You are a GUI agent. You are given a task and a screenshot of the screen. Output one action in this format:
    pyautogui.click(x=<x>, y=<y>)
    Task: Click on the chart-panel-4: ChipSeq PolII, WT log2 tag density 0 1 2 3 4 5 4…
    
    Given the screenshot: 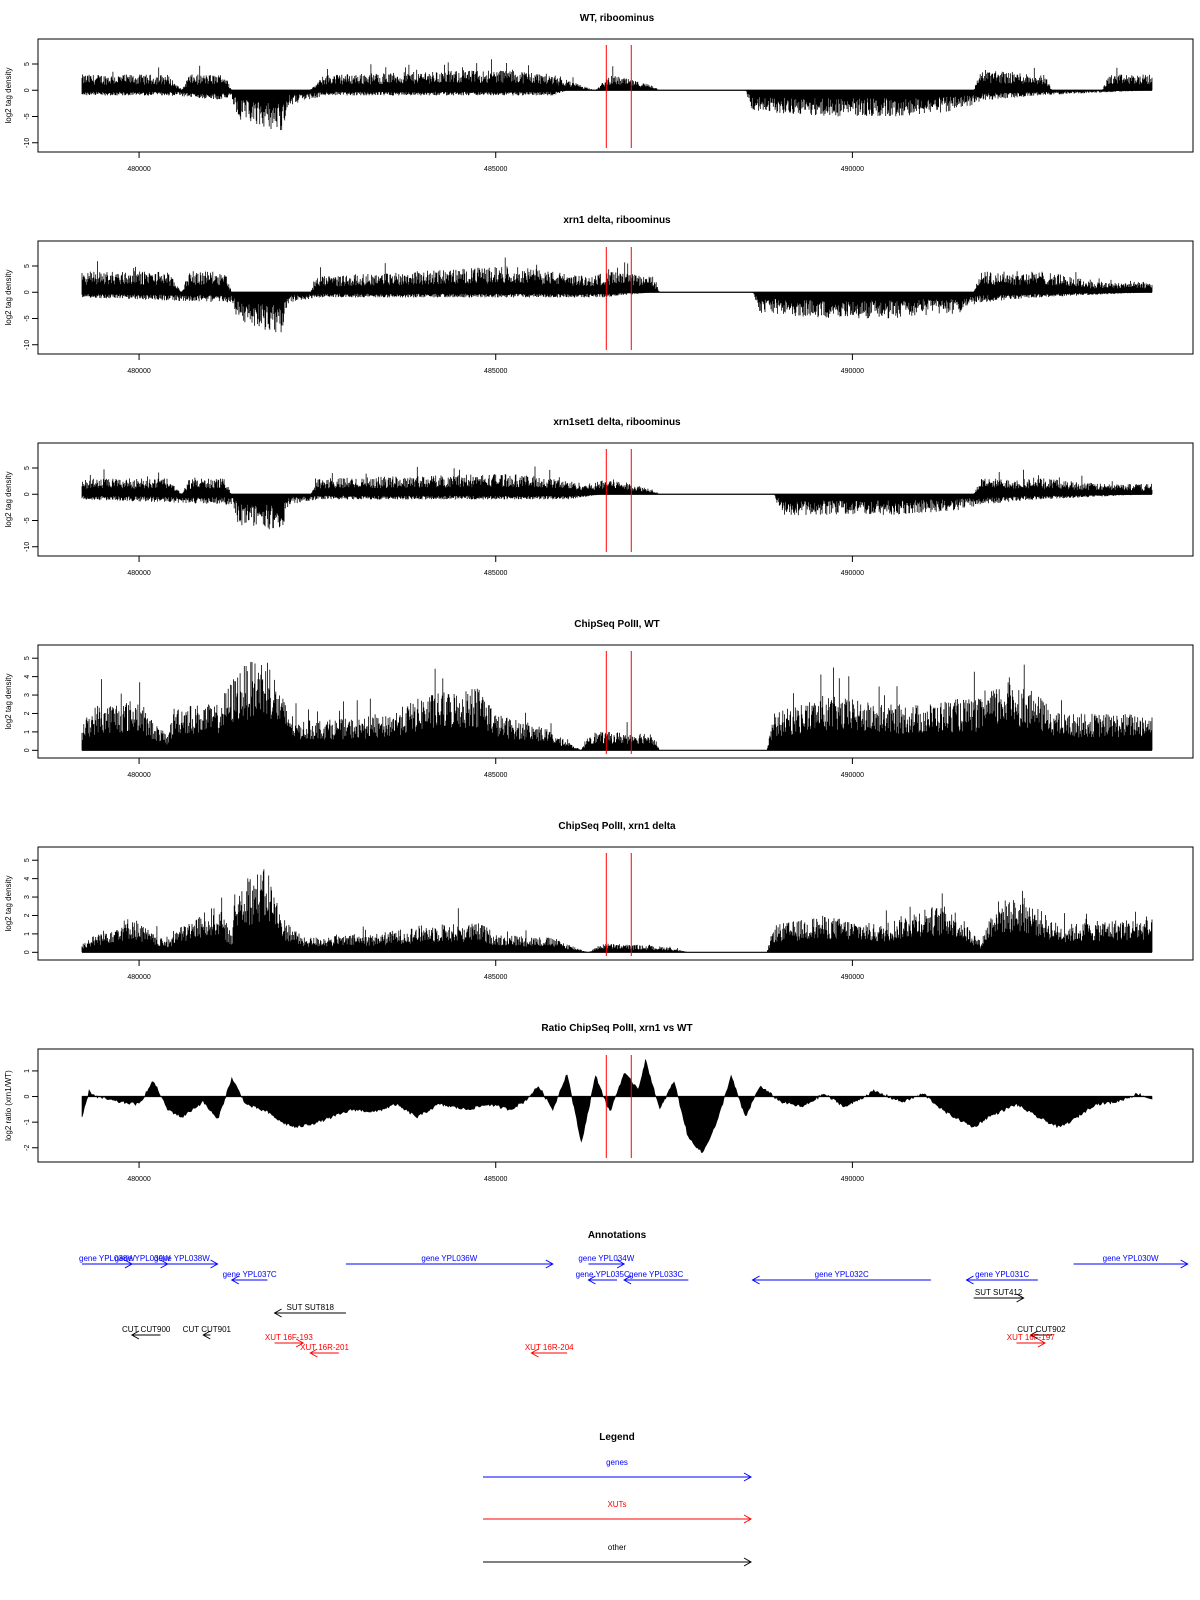 What is the action you would take?
    pyautogui.click(x=599, y=699)
    